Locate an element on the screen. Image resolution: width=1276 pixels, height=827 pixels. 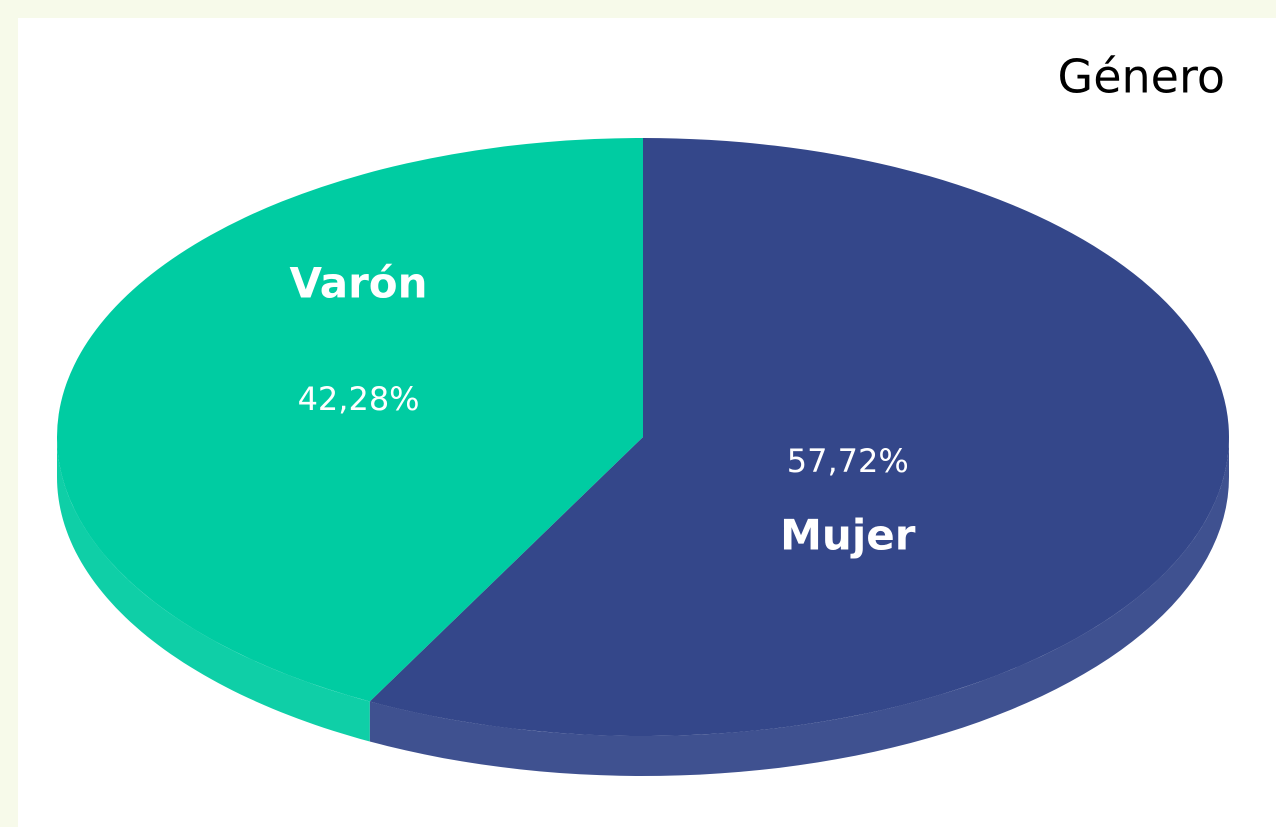
value-label: 42,28% is located at coordinates (359, 399).